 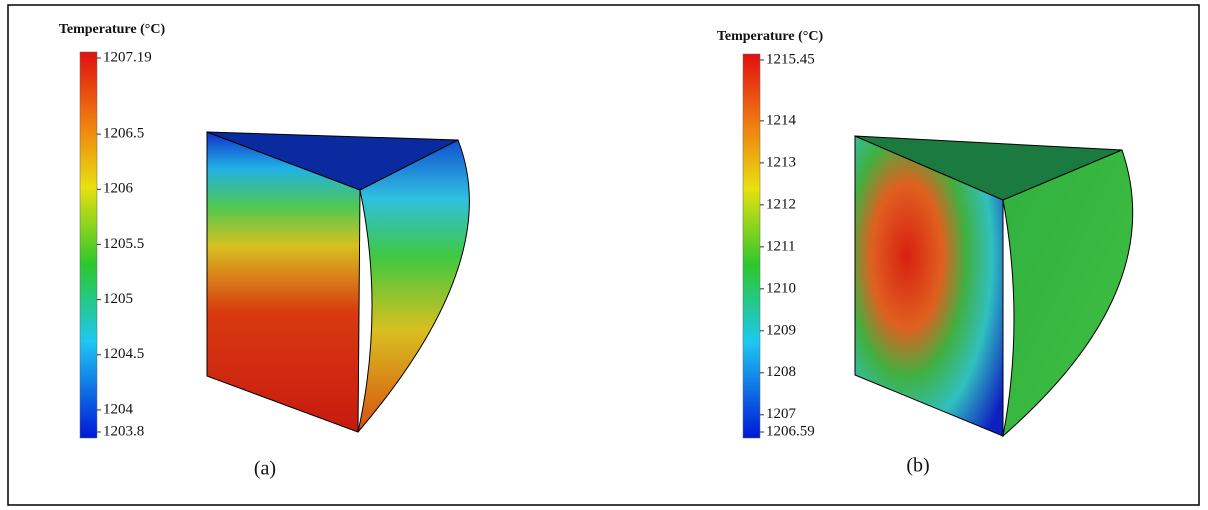 I want to click on tick-label: 1214, so click(x=781, y=120).